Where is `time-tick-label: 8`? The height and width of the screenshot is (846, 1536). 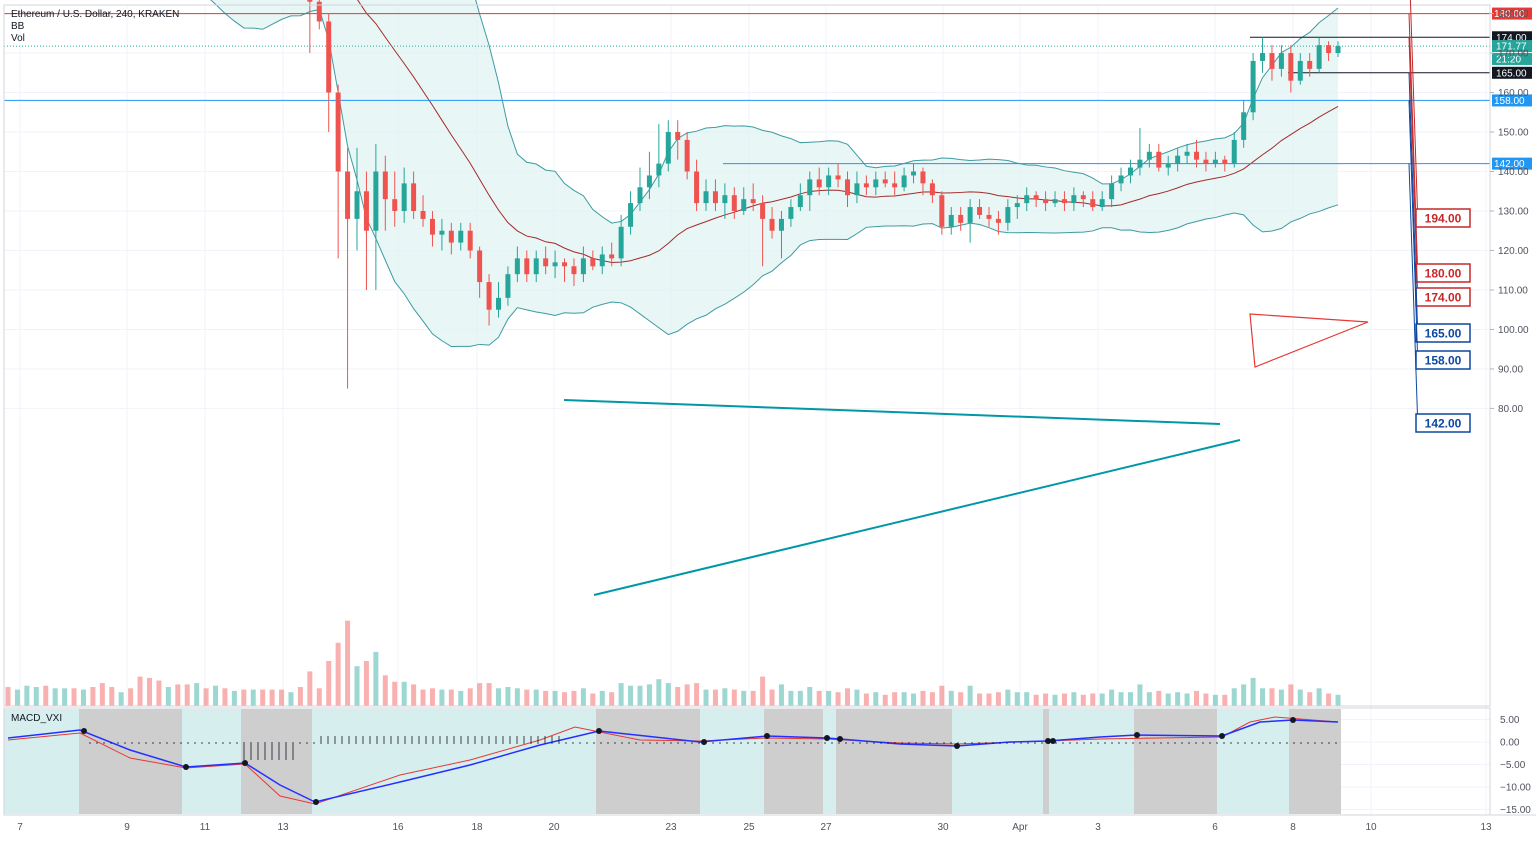
time-tick-label: 8 is located at coordinates (1293, 827).